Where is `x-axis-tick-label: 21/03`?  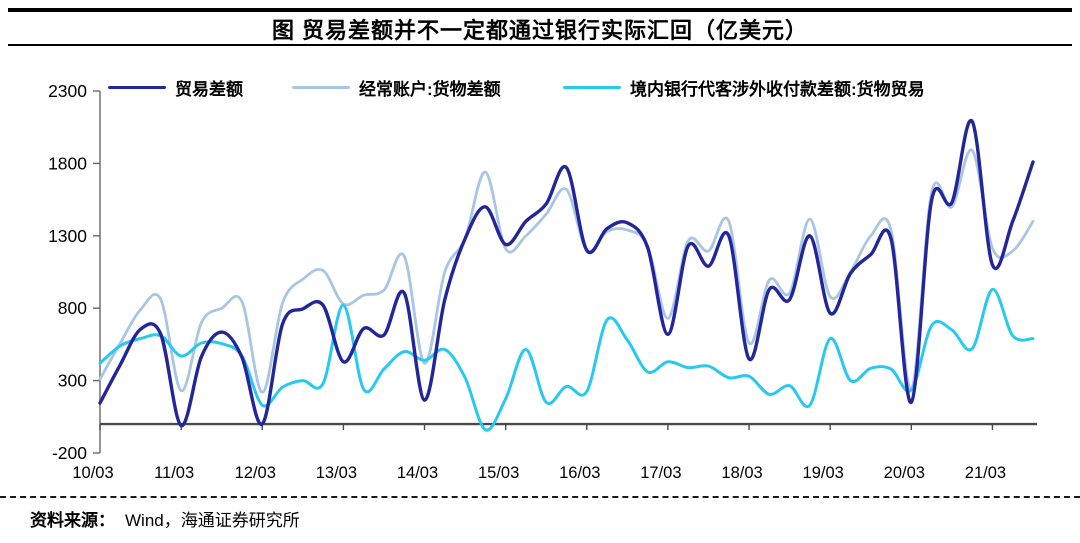
x-axis-tick-label: 21/03 is located at coordinates (985, 473).